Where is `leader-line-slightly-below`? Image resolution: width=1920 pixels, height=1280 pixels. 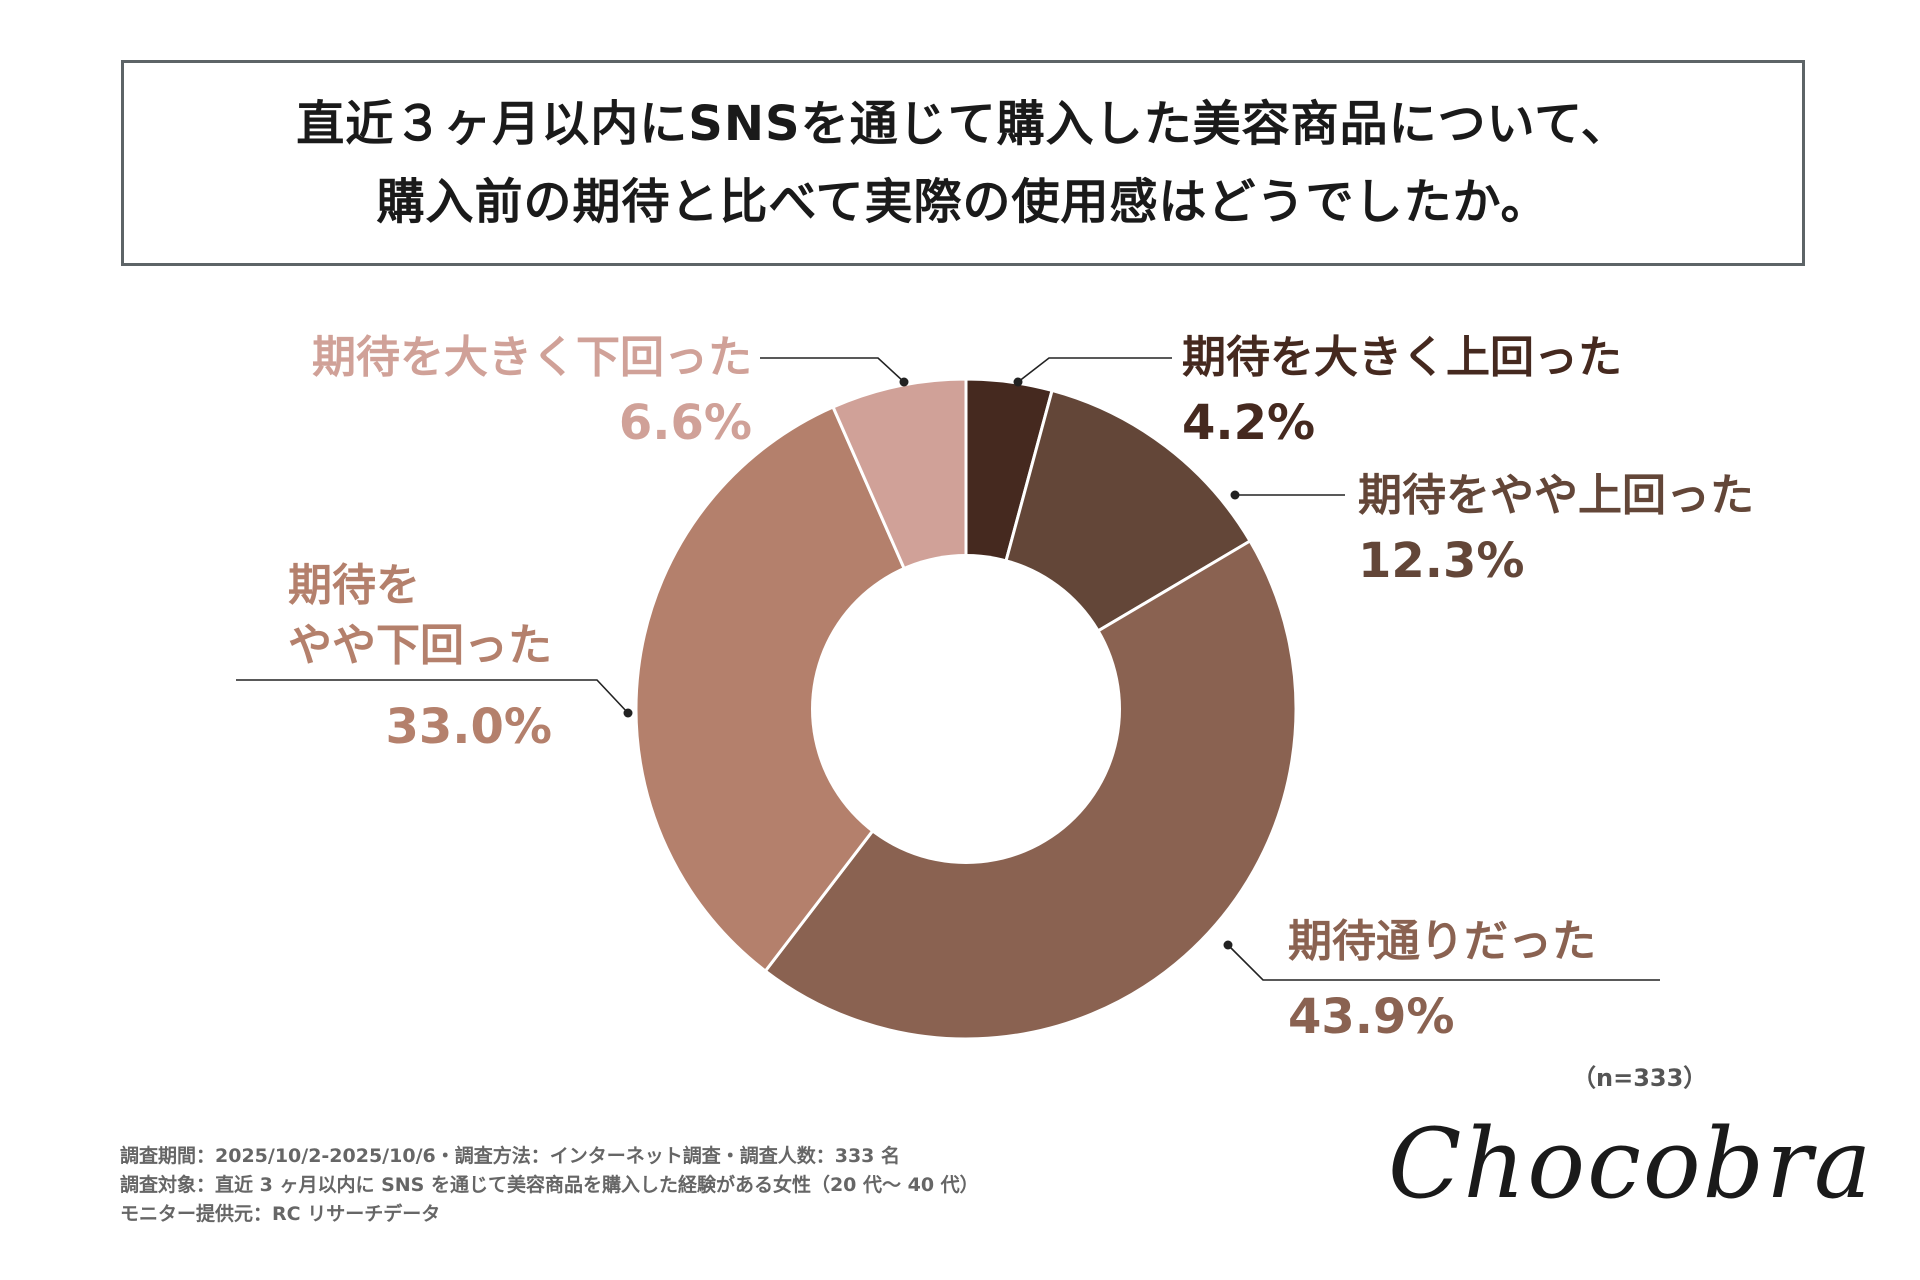
leader-line-slightly-below is located at coordinates (432, 696).